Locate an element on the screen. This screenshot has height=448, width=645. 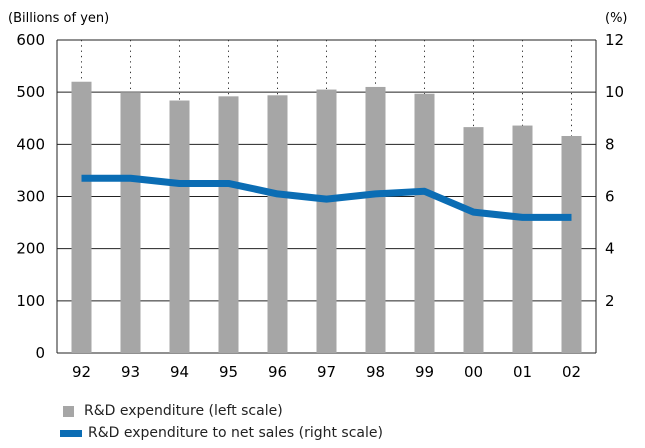
left-axis-ticks: 0 100 200 300 400 500 600 is located at coordinates (30, 196).